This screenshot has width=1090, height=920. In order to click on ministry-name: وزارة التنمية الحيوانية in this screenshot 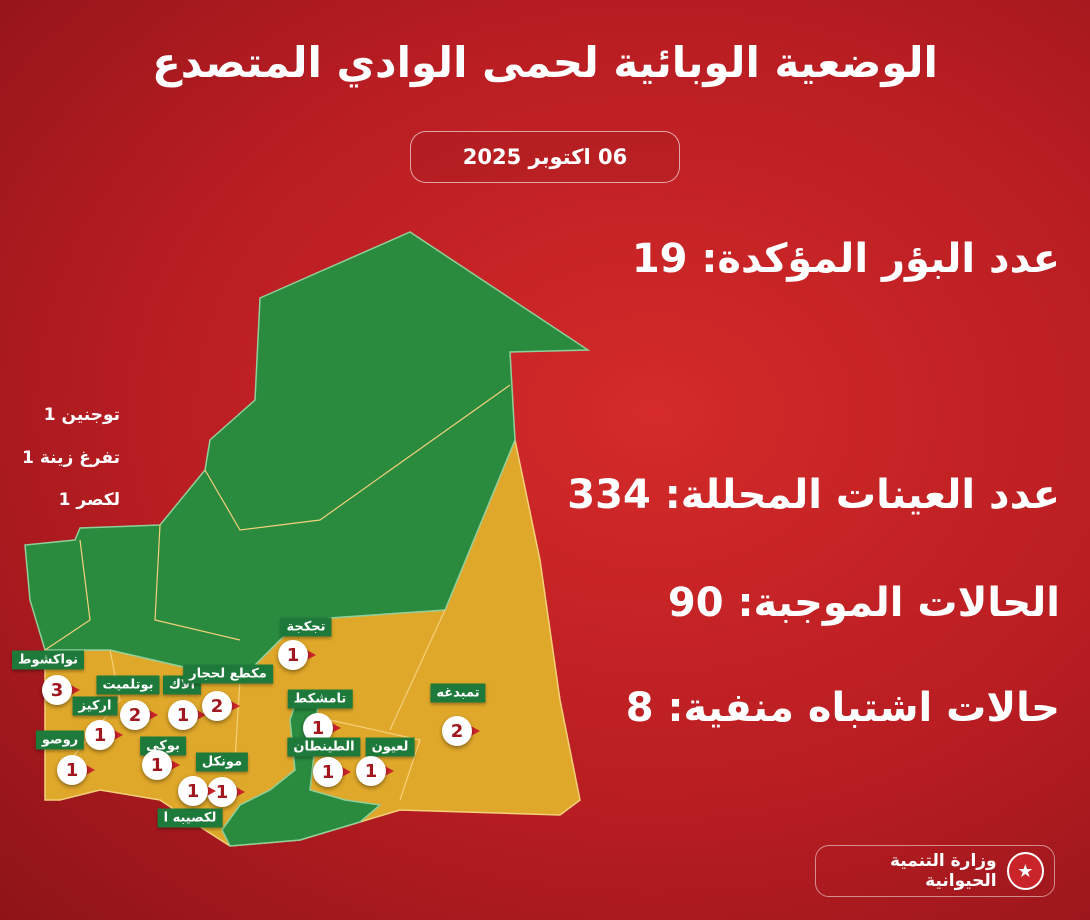, I will do `click(943, 871)`.